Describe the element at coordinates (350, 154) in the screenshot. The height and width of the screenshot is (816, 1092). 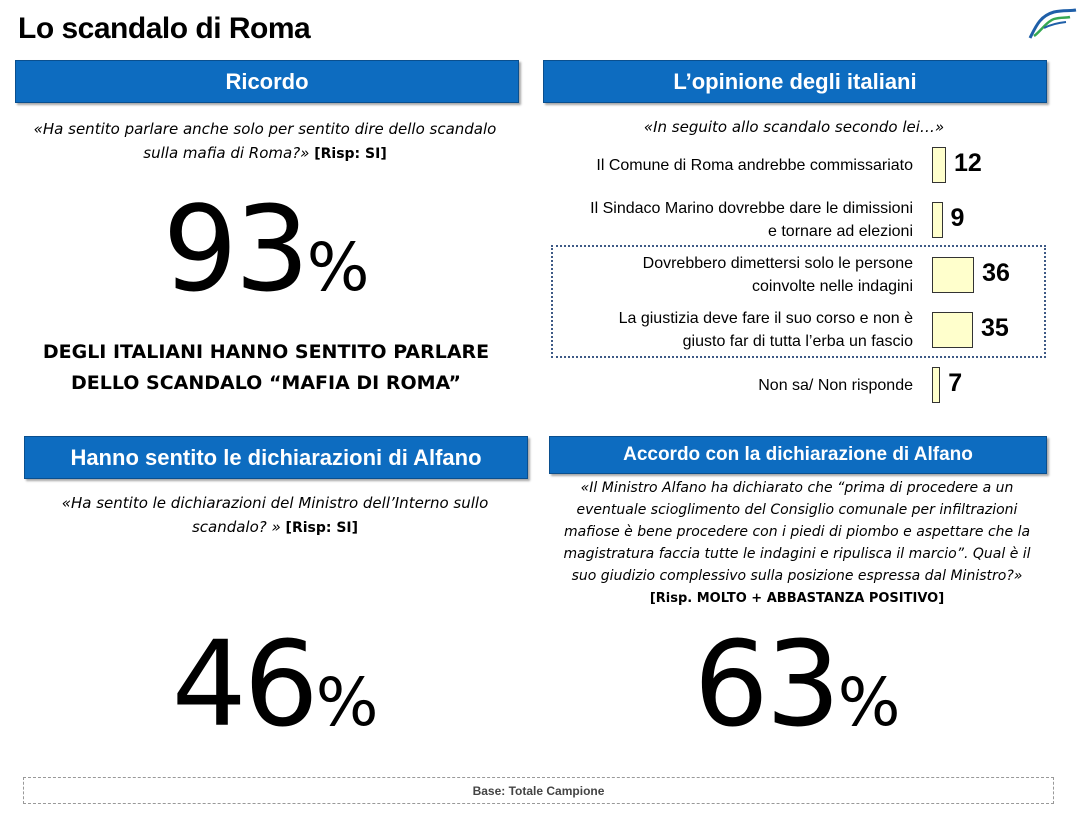
I see `ricordo-risp: [Risp: SI]` at that location.